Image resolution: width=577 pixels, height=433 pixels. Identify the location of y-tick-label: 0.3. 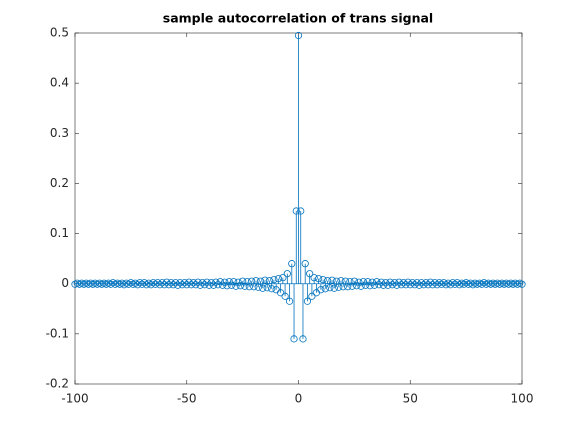
(59, 133).